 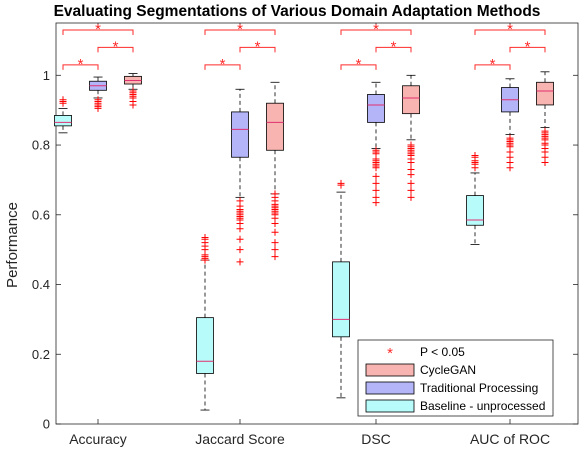 I want to click on legend-entry: Traditional Processing, so click(x=451, y=388).